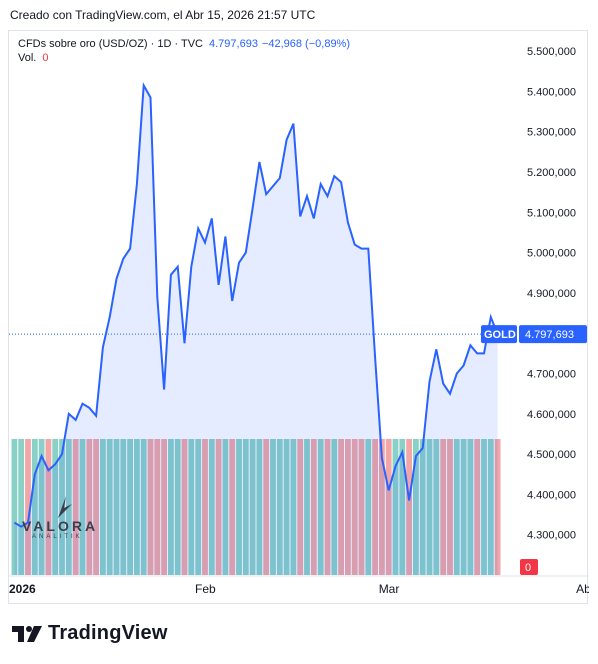 This screenshot has width=598, height=664. Describe the element at coordinates (90, 633) in the screenshot. I see `tradingview-footer: TradingView` at that location.